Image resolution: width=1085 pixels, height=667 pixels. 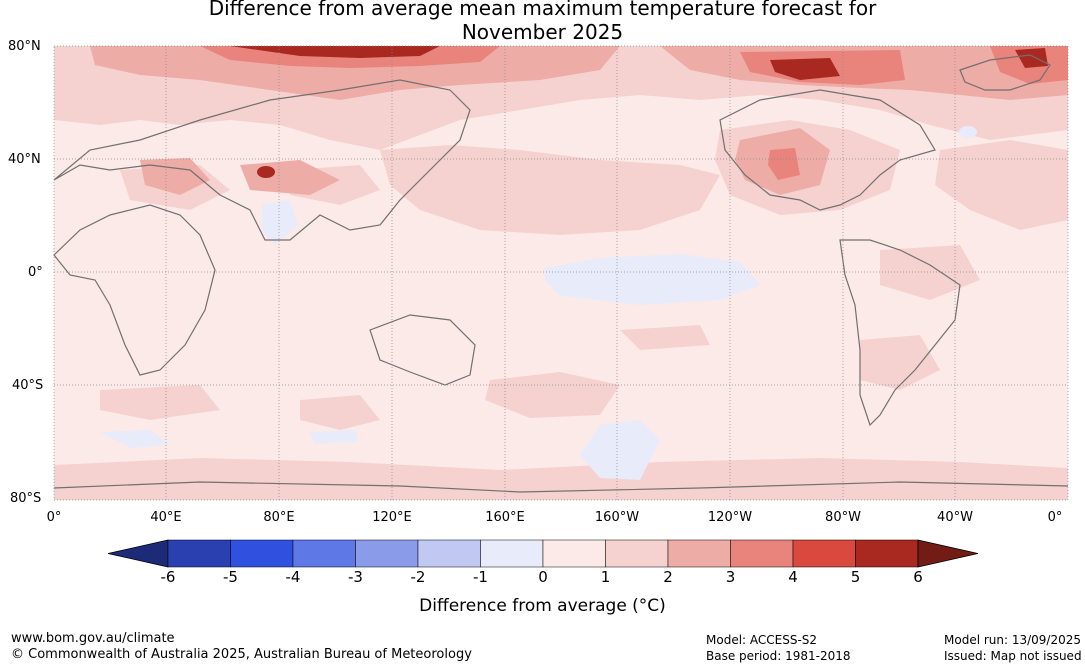 What do you see at coordinates (293, 577) in the screenshot?
I see `colorbar-tick-label: -4` at bounding box center [293, 577].